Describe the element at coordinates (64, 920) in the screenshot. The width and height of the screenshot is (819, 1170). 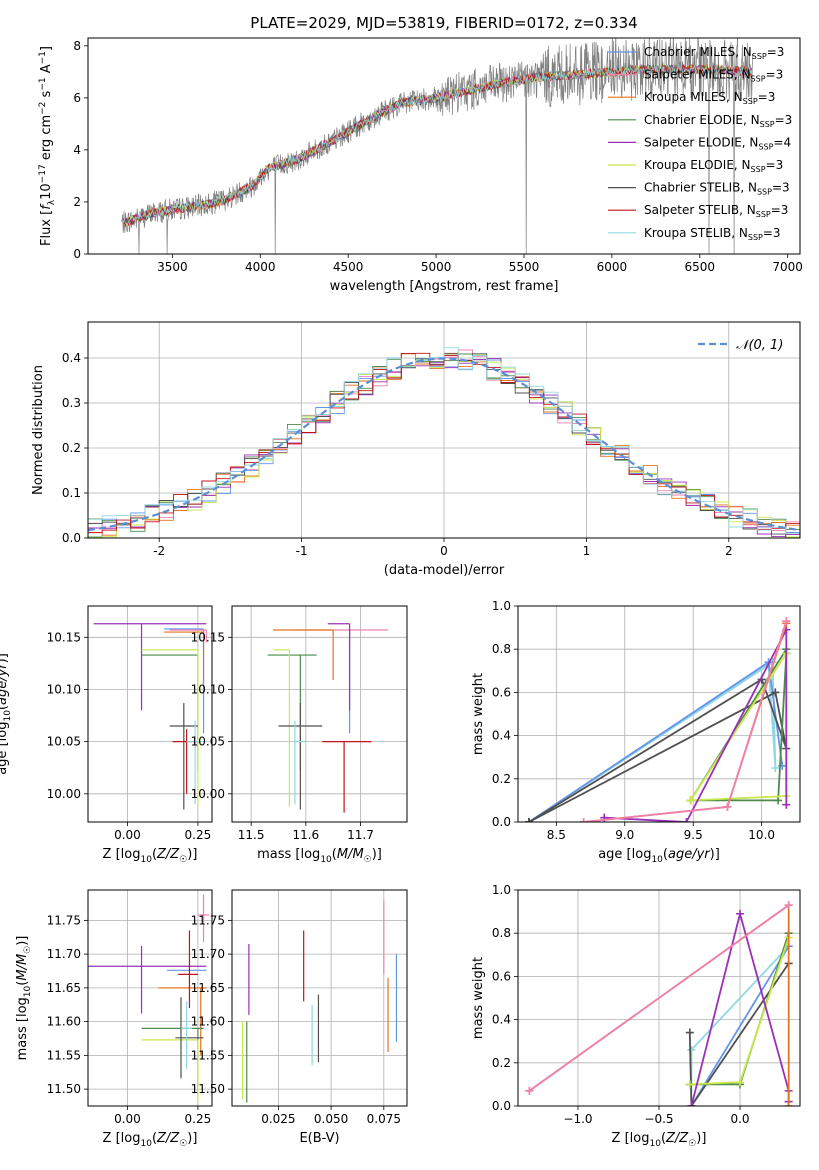
I see `y-tick-label: 11.75` at that location.